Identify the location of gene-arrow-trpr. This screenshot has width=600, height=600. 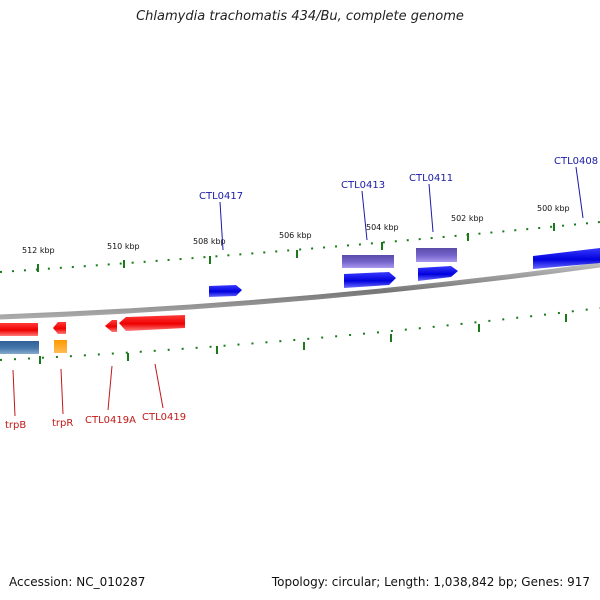
(59, 328).